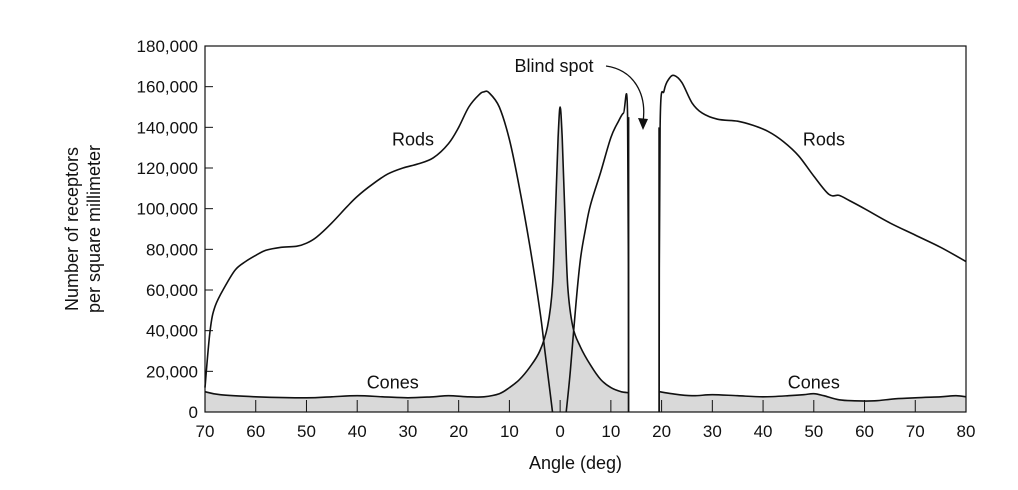  I want to click on annotation-rods-0: Rods, so click(413, 140).